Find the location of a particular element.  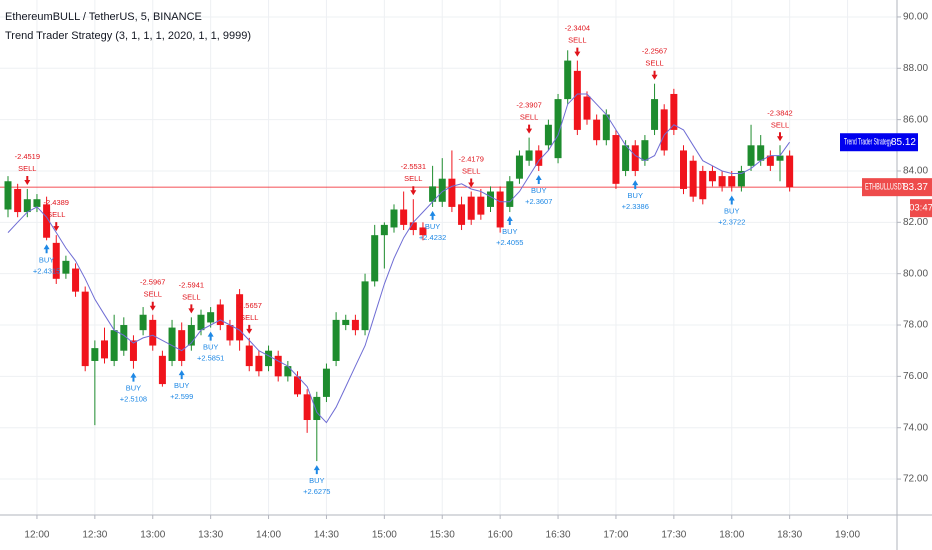

signal-label: +2.5851 is located at coordinates (210, 358).